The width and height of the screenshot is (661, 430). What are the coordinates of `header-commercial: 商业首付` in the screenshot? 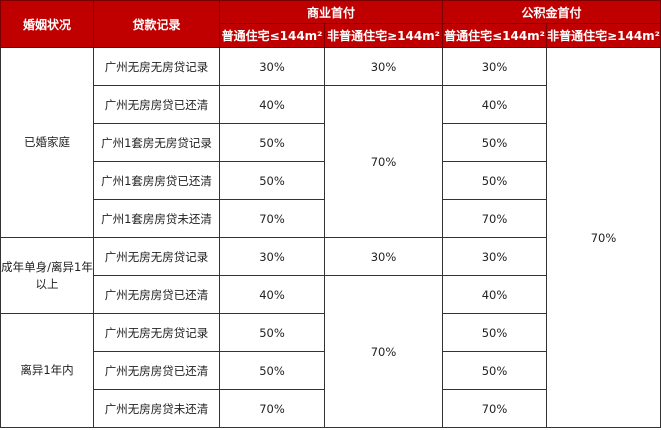 It's located at (331, 12).